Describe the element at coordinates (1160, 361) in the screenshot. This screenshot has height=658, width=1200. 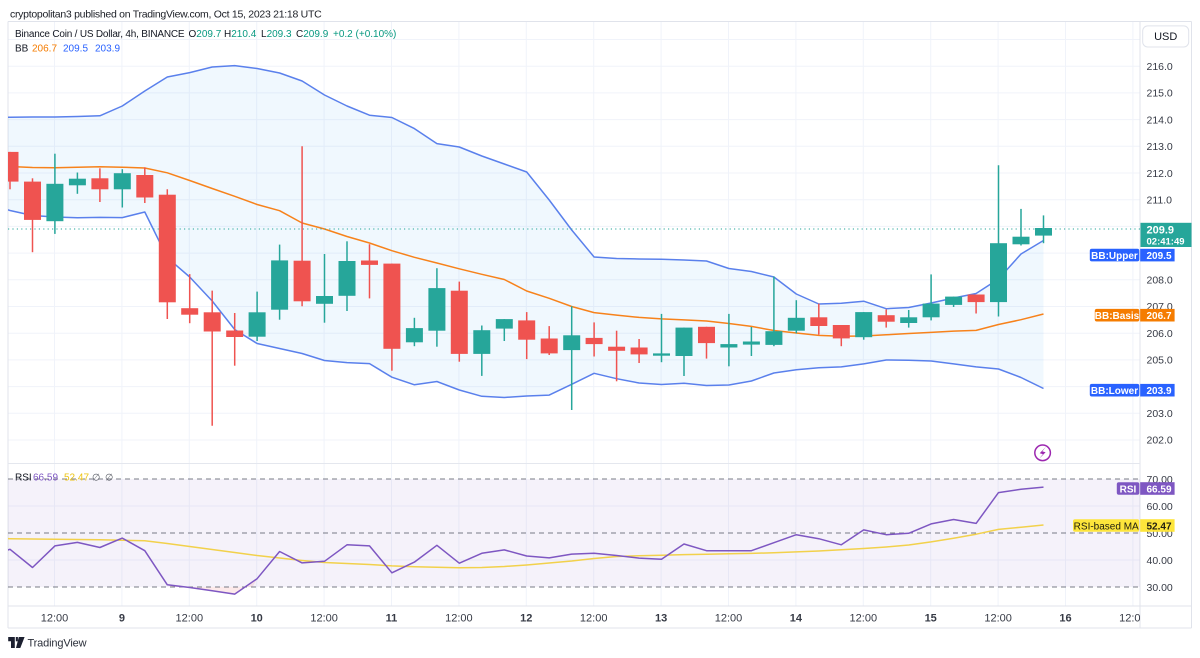
I see `svg-text: 205.0` at that location.